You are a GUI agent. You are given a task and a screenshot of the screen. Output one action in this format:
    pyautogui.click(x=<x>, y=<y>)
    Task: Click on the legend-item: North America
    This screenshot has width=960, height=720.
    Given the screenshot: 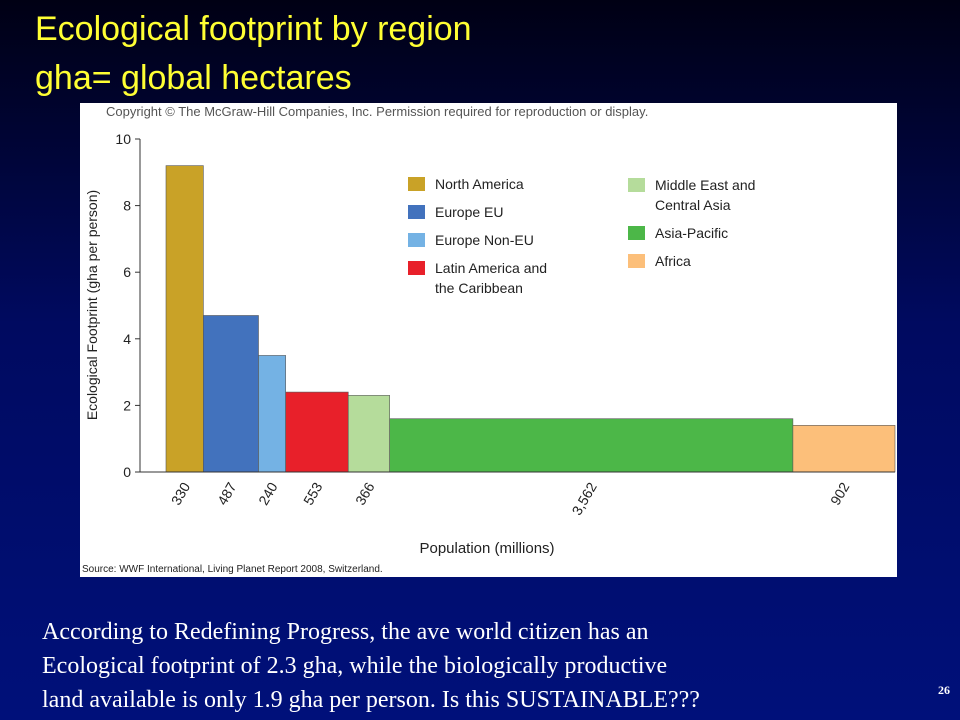 What is the action you would take?
    pyautogui.click(x=493, y=184)
    